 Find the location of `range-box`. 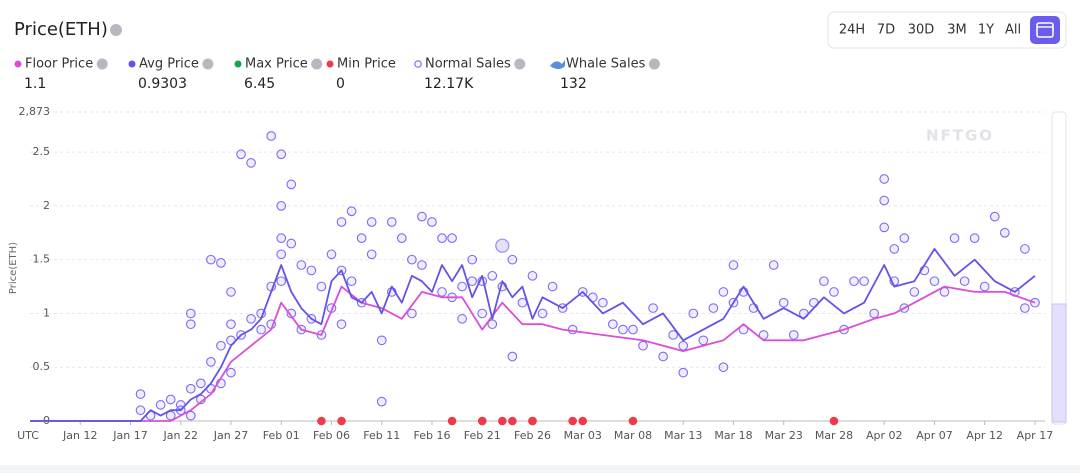

range-box is located at coordinates (947, 30).